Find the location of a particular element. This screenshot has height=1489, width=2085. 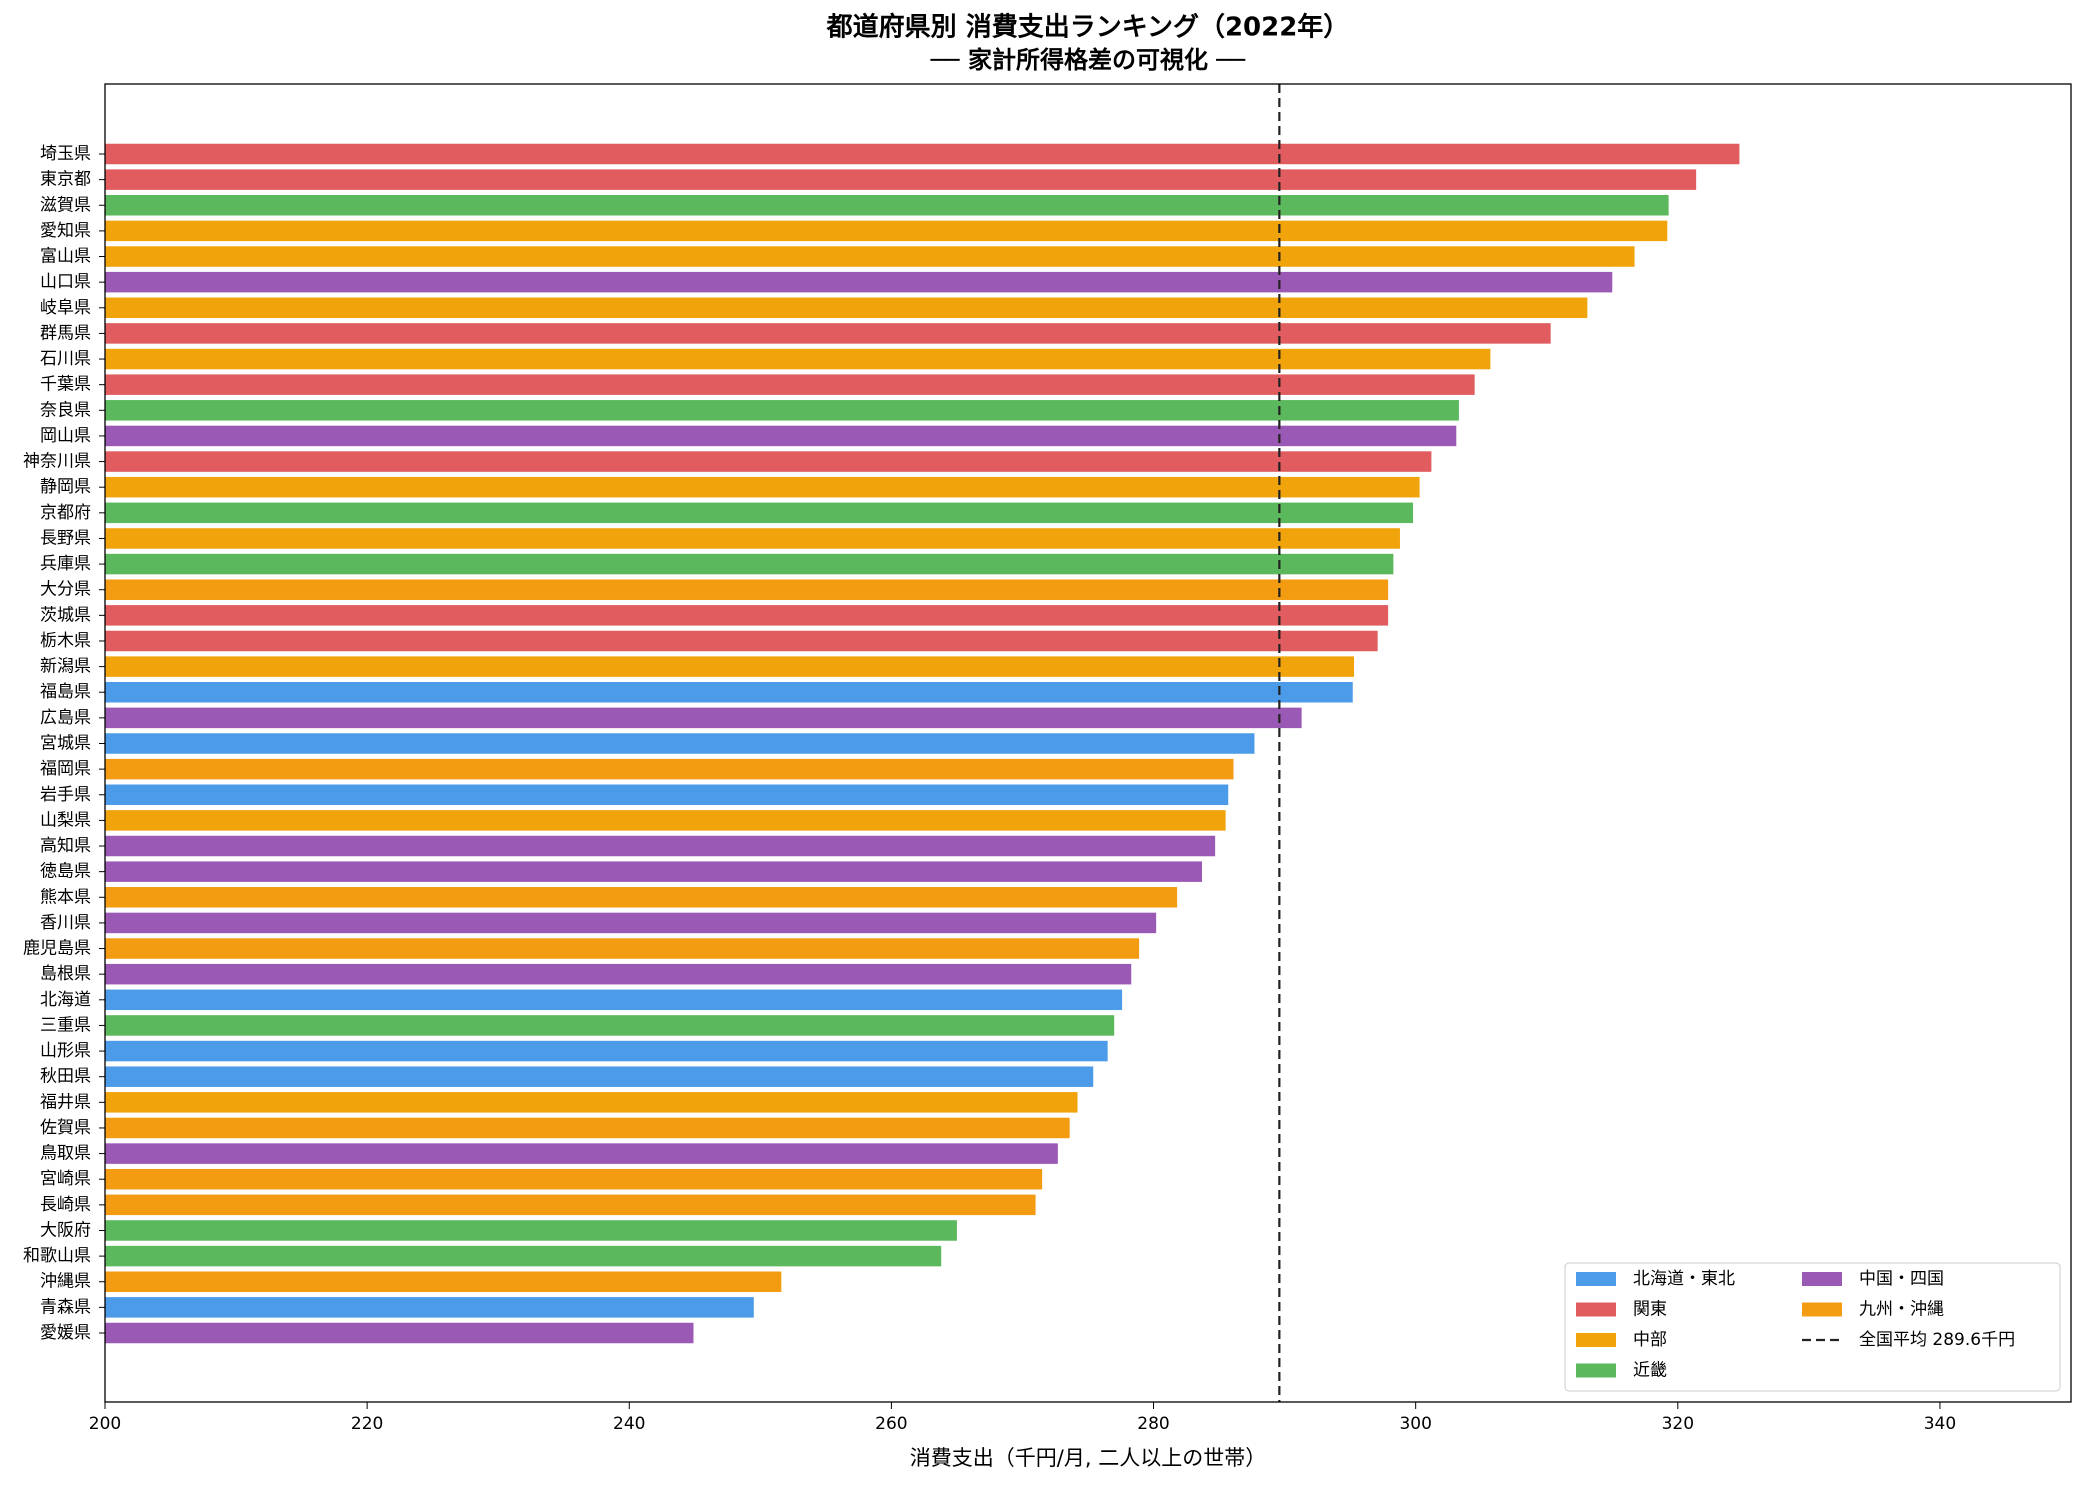

y-tick-label: 佐賀県 is located at coordinates (65, 1128).